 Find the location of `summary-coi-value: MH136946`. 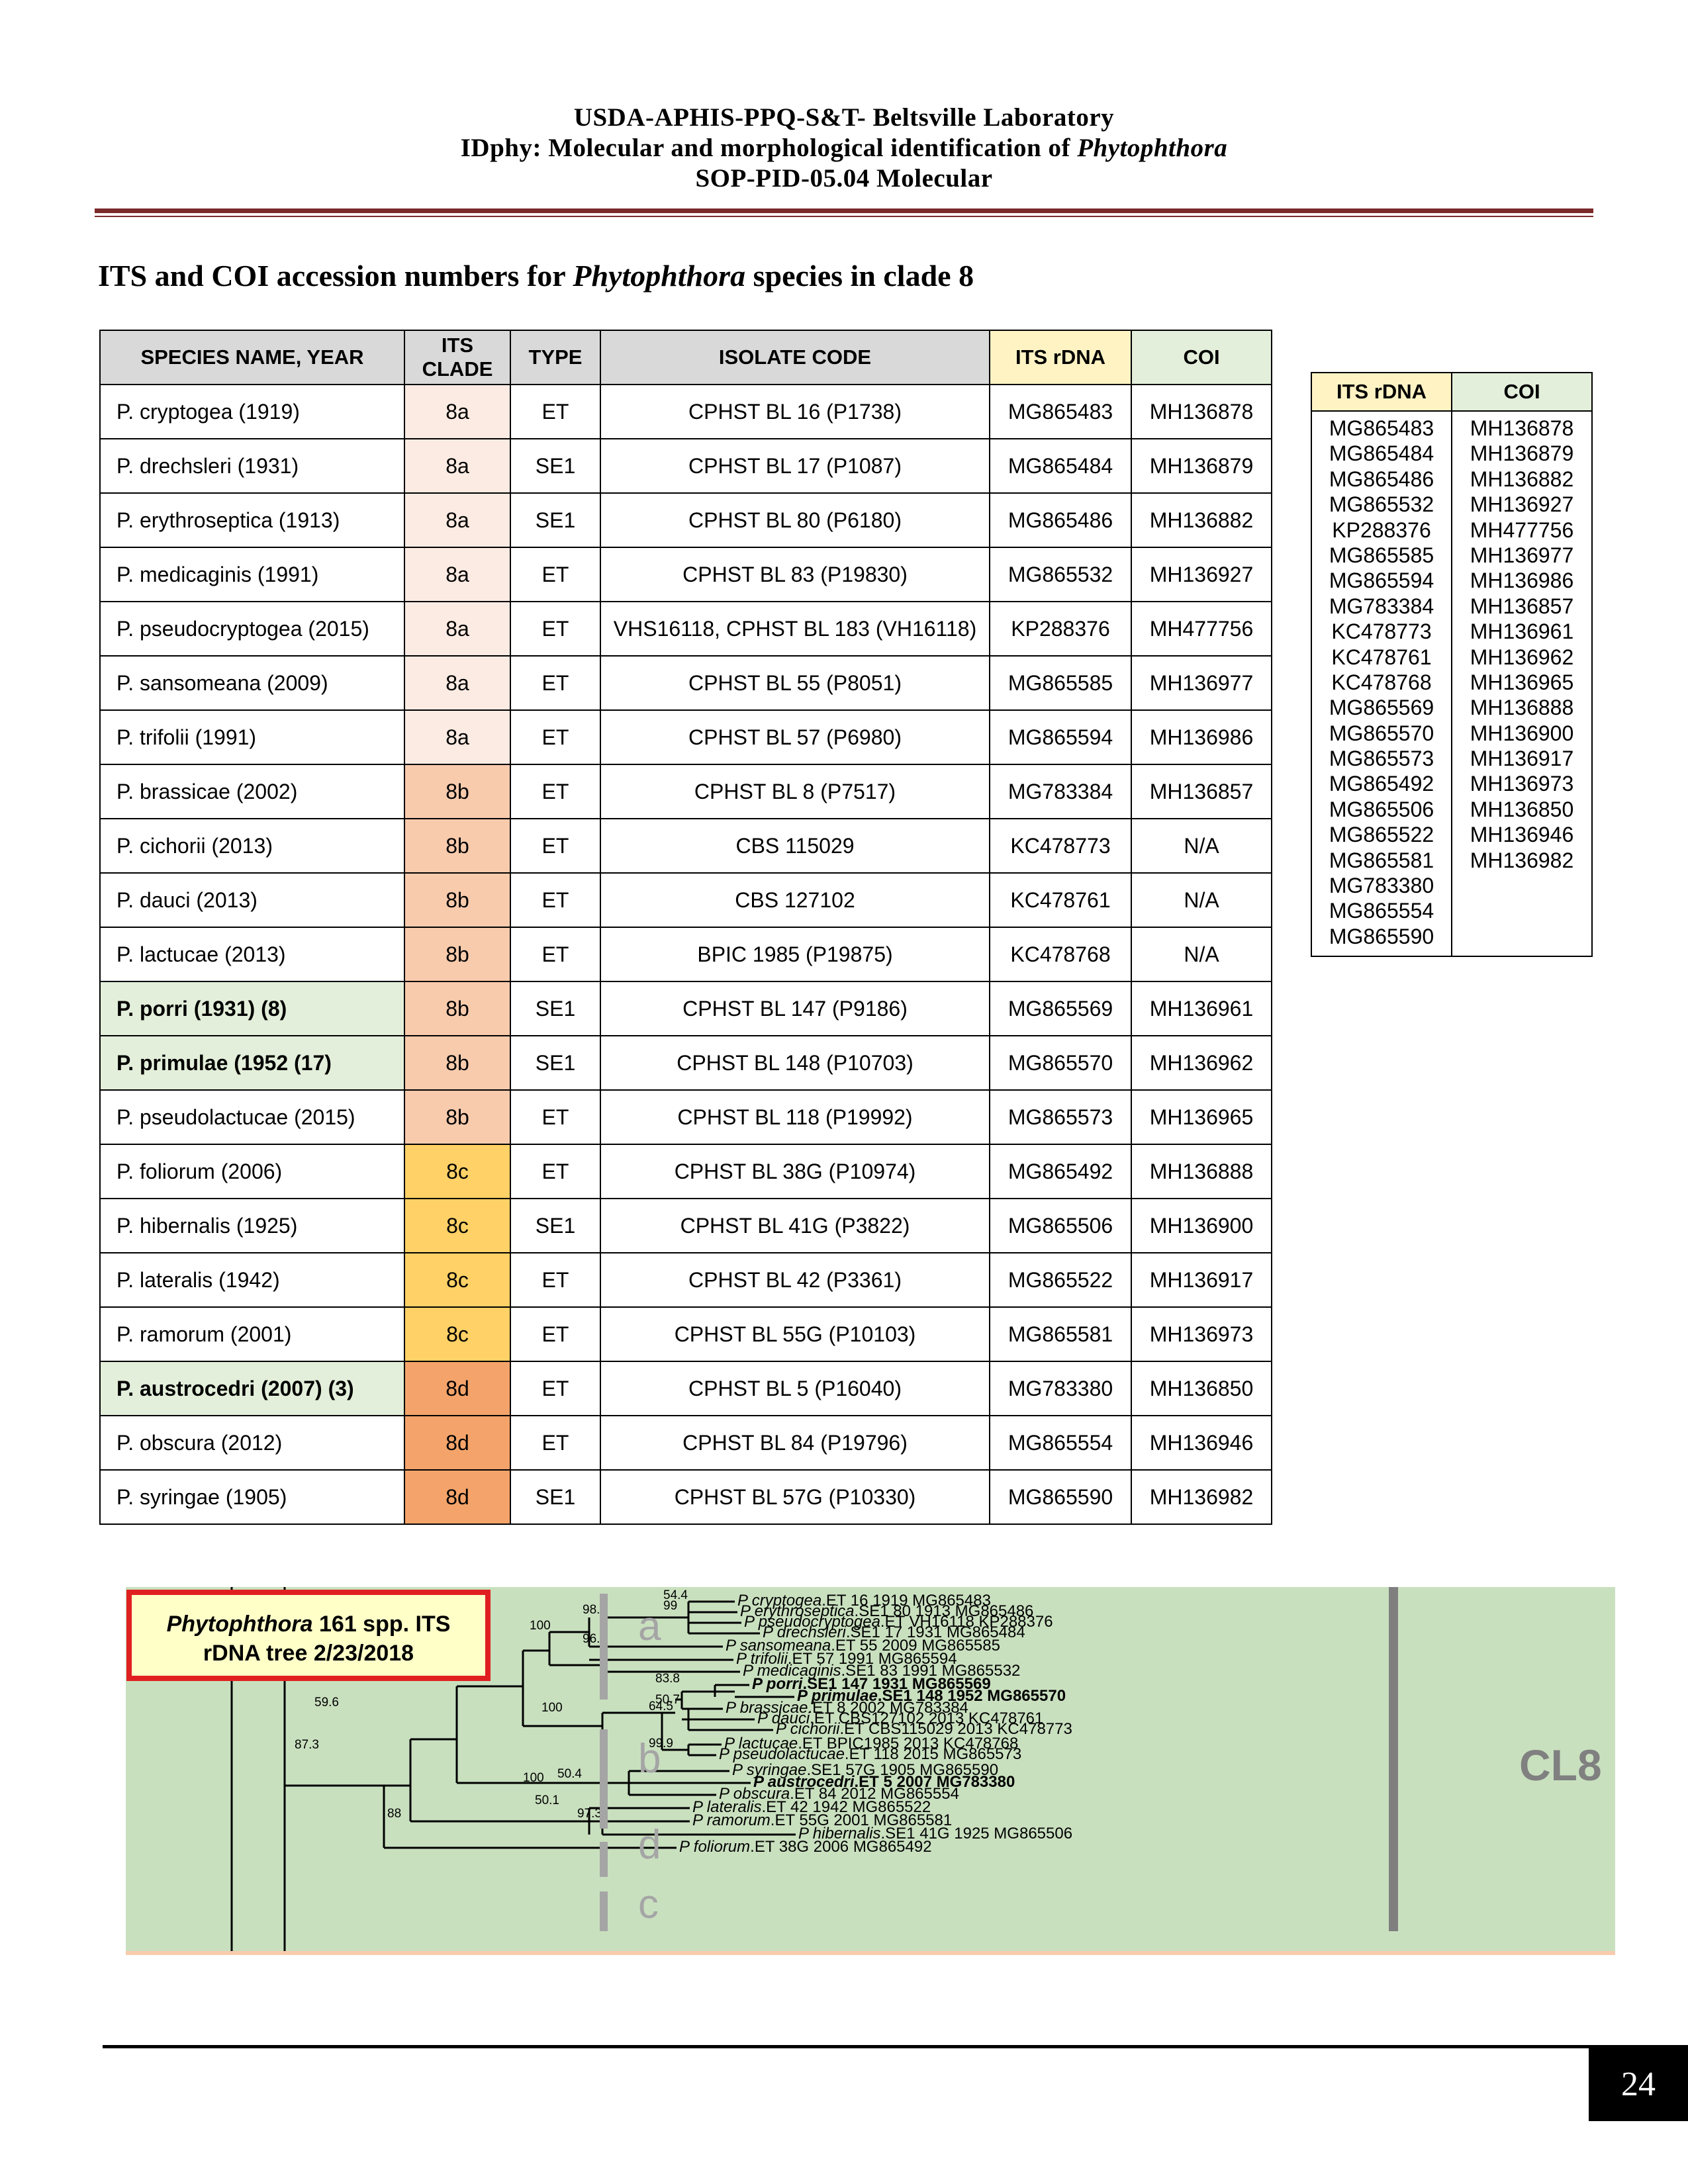

summary-coi-value: MH136946 is located at coordinates (1522, 835).